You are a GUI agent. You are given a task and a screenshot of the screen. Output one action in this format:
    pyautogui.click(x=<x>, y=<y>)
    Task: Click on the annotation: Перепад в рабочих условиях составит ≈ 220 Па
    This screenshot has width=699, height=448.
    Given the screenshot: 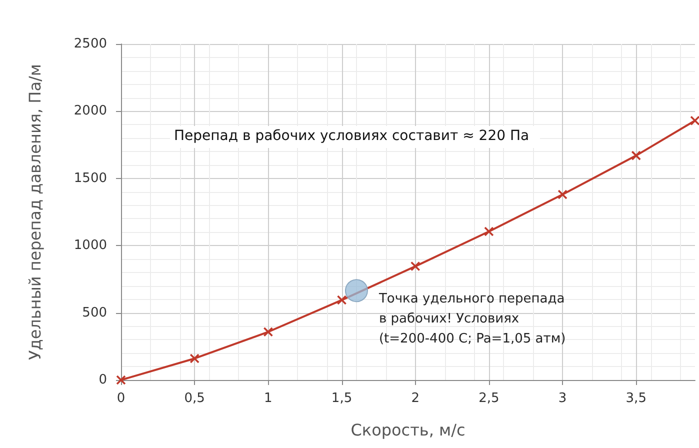 What is the action you would take?
    pyautogui.click(x=352, y=136)
    